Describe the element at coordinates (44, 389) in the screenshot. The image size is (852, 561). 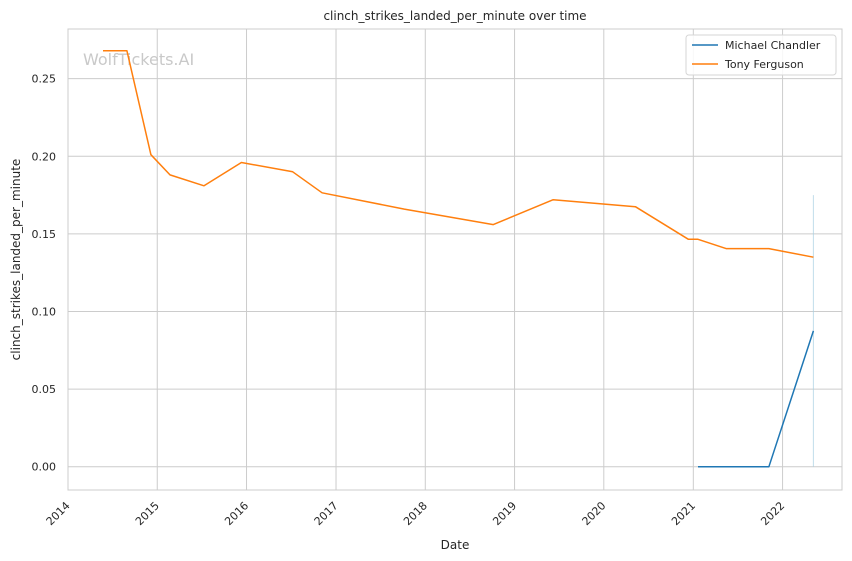
I see `y-tick-label: 0.05` at that location.